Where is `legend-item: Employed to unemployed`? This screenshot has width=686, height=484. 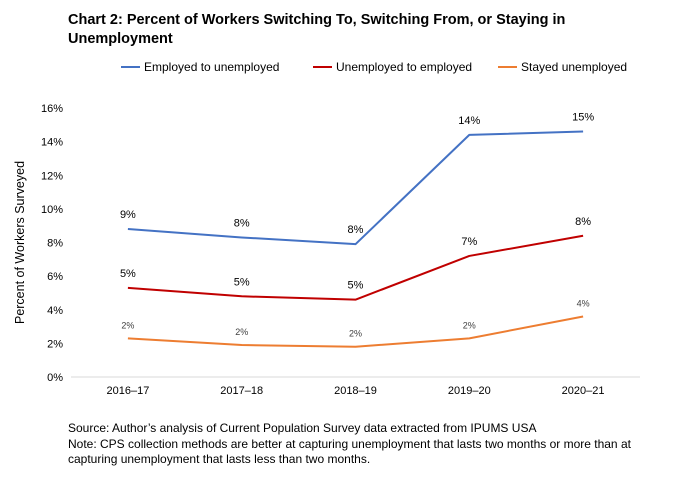
legend-item: Employed to unemployed is located at coordinates (200, 67).